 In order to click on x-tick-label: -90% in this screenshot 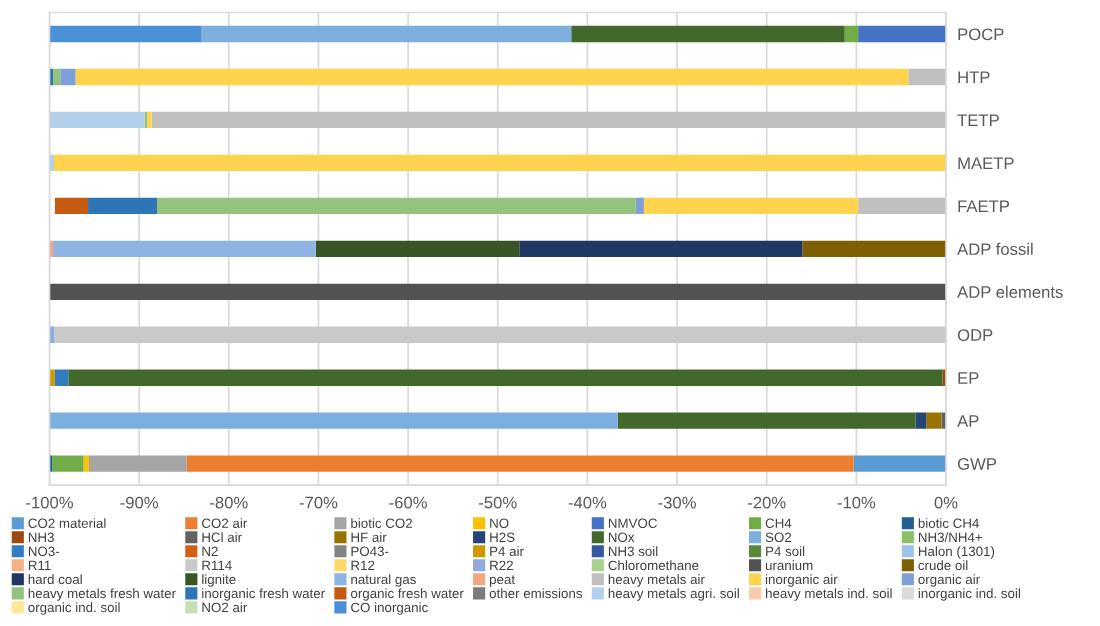, I will do `click(139, 502)`.